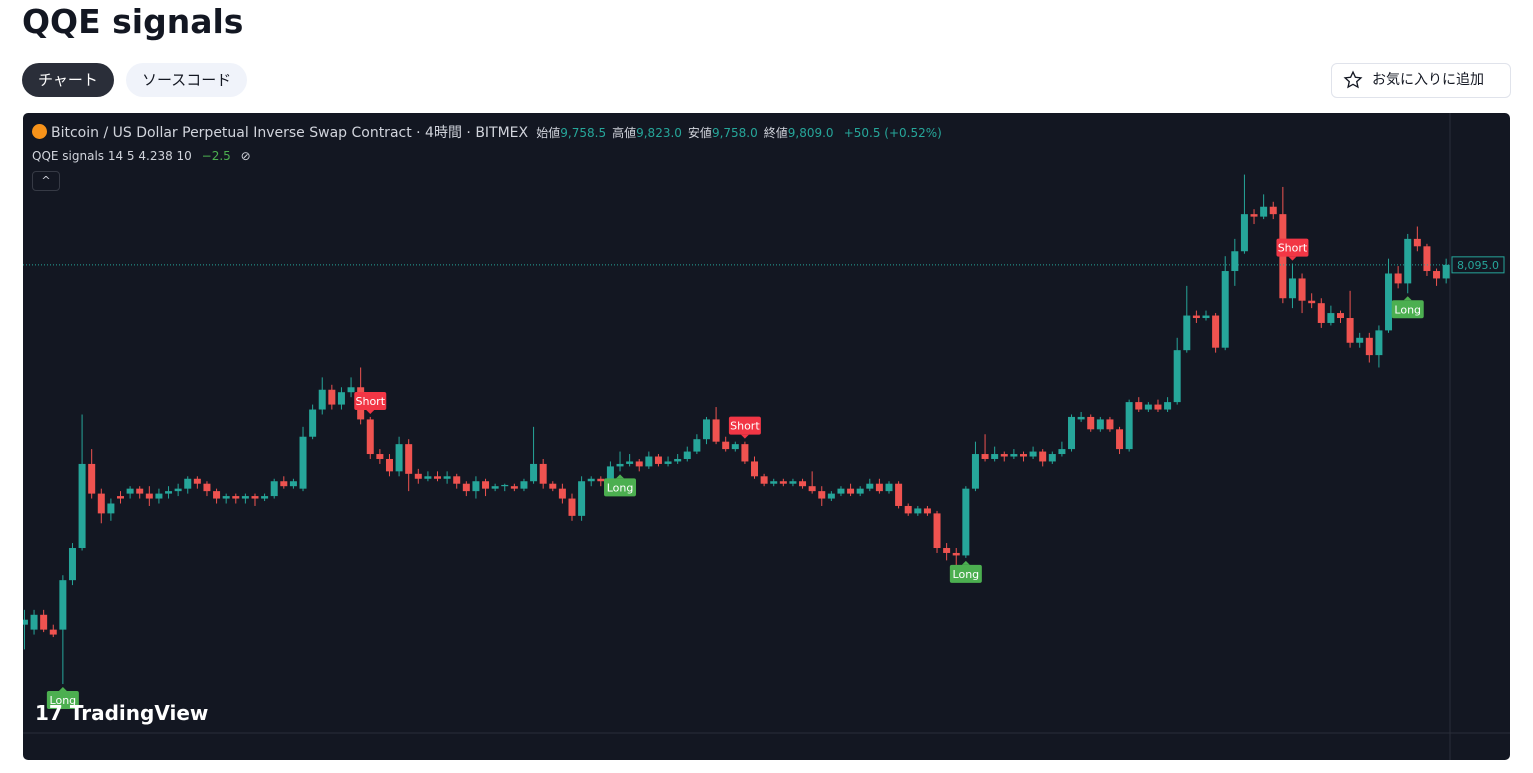 The width and height of the screenshot is (1533, 773). I want to click on legend-value: 9,758.0, so click(734, 133).